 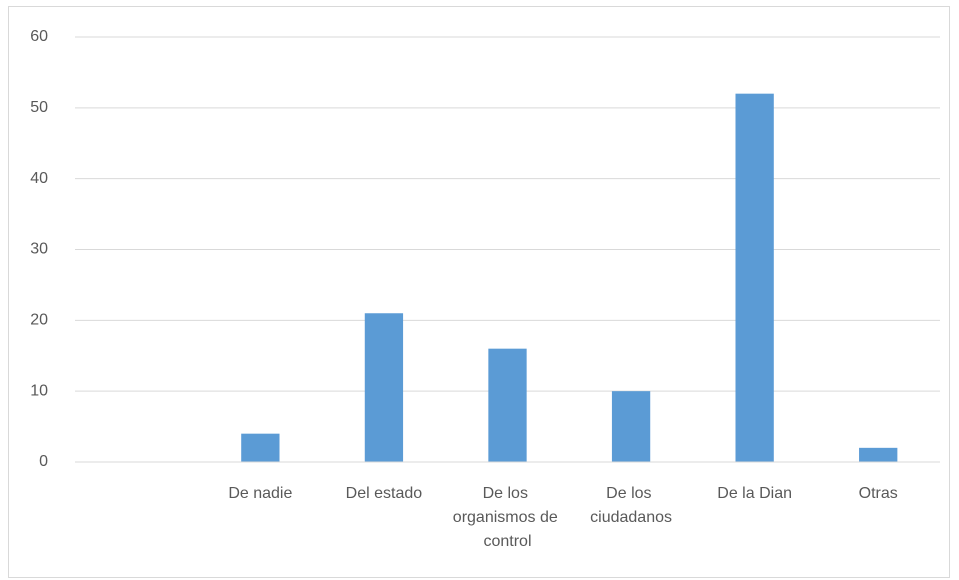 I want to click on x-tick-label: Del estado, so click(x=384, y=493).